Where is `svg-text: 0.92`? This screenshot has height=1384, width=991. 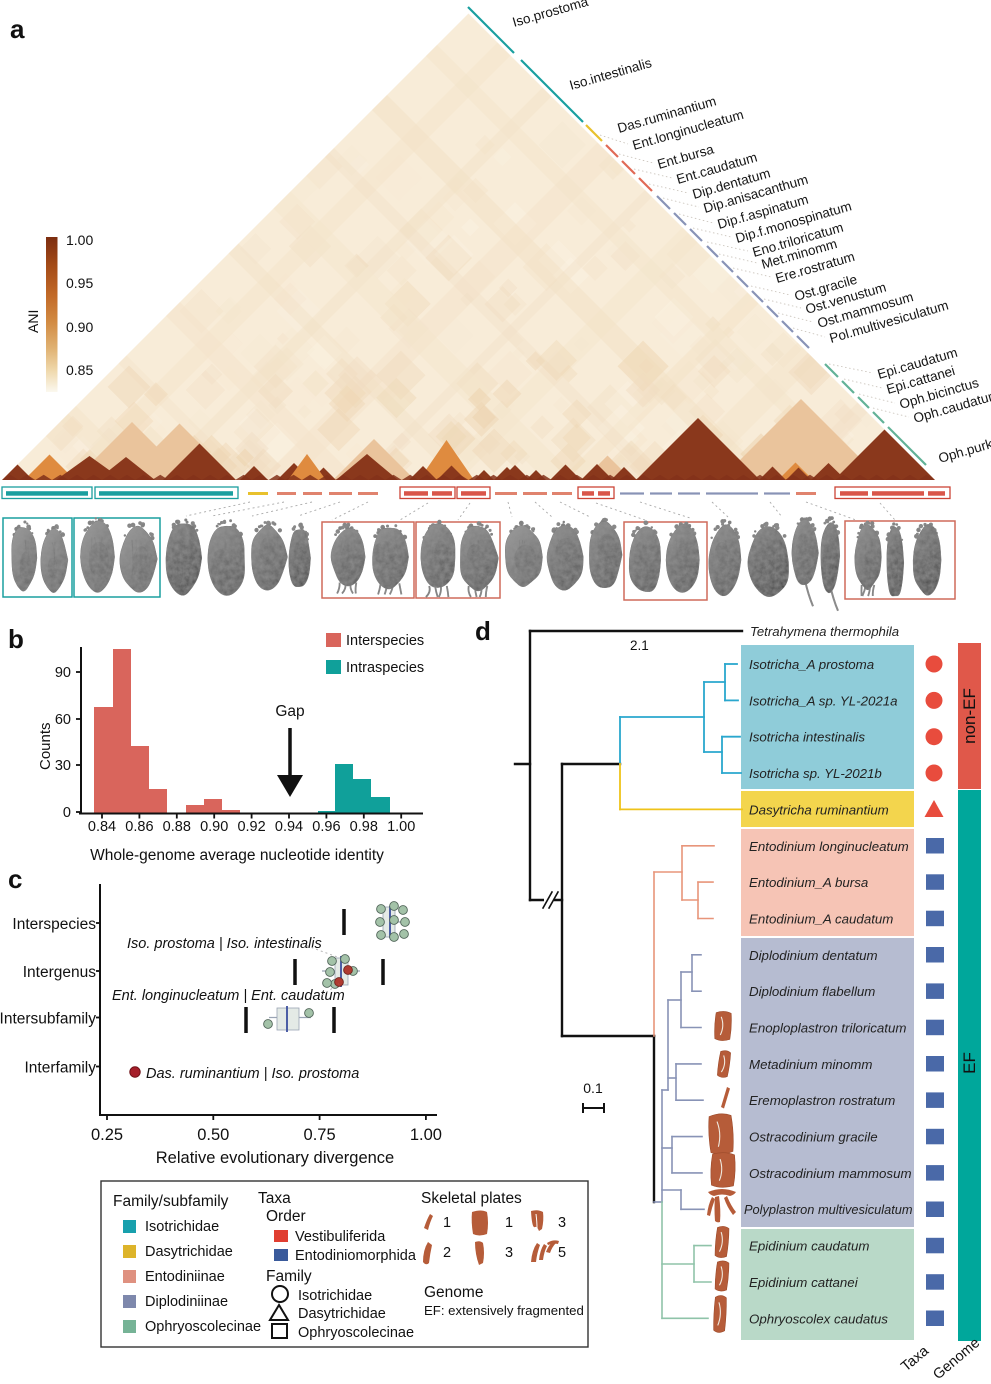 svg-text: 0.92 is located at coordinates (251, 827).